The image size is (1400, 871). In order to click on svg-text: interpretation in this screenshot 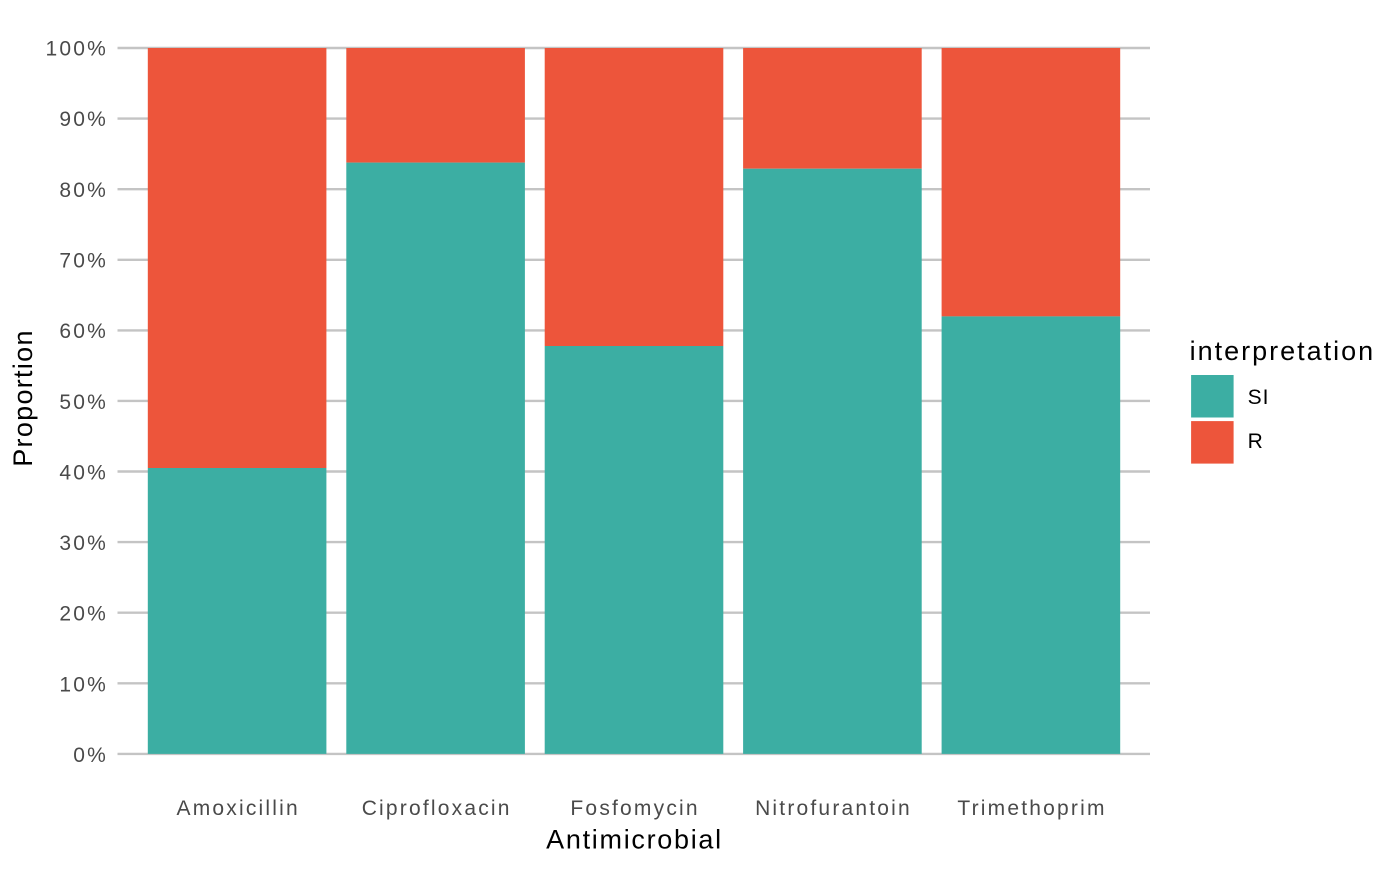, I will do `click(1283, 351)`.